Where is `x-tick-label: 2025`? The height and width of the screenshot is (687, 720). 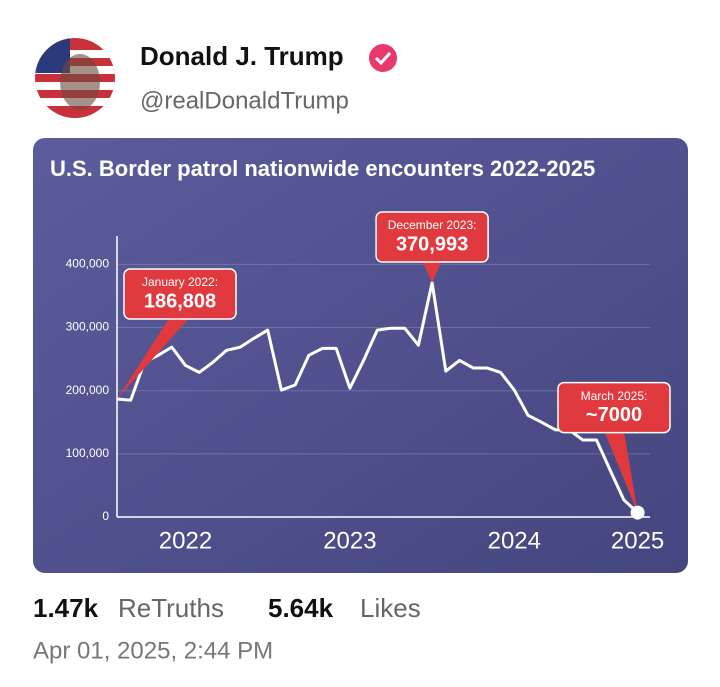 x-tick-label: 2025 is located at coordinates (637, 540).